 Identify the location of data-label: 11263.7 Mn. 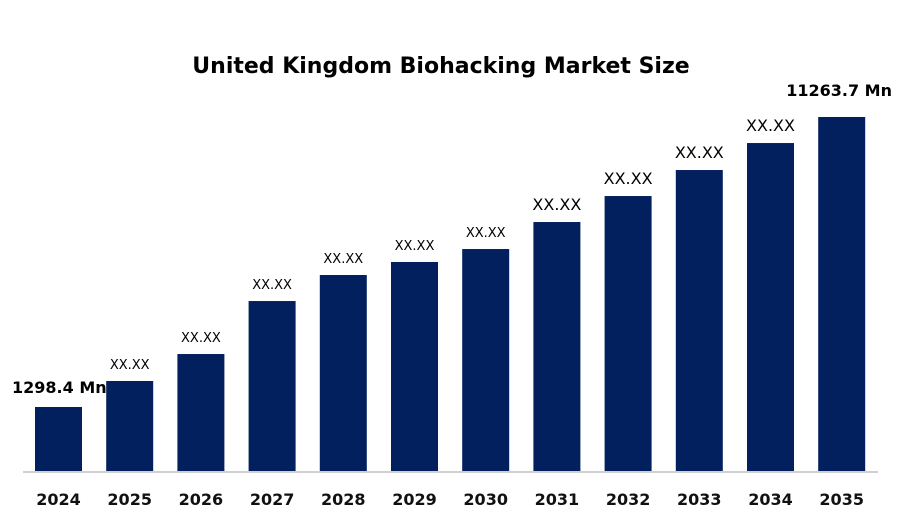
(839, 90).